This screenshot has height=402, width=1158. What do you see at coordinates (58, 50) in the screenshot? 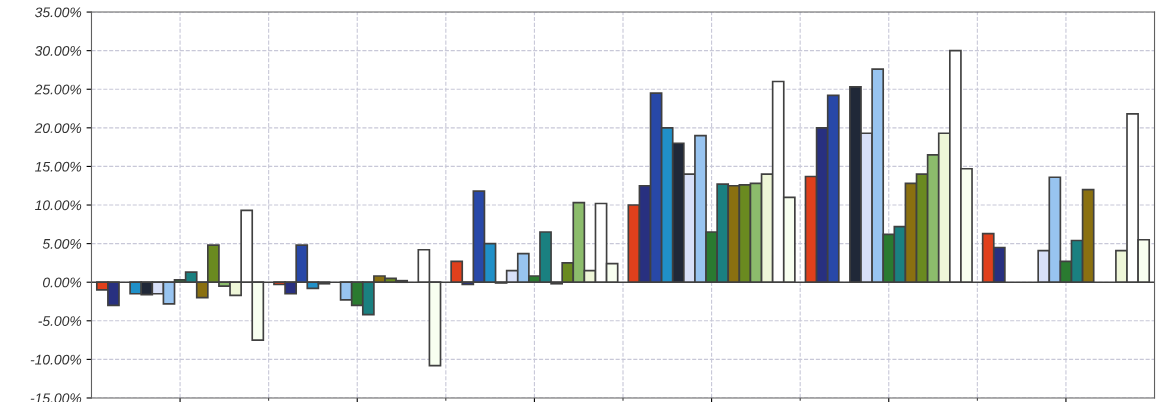
I see `y-tick-label: 30.00%` at bounding box center [58, 50].